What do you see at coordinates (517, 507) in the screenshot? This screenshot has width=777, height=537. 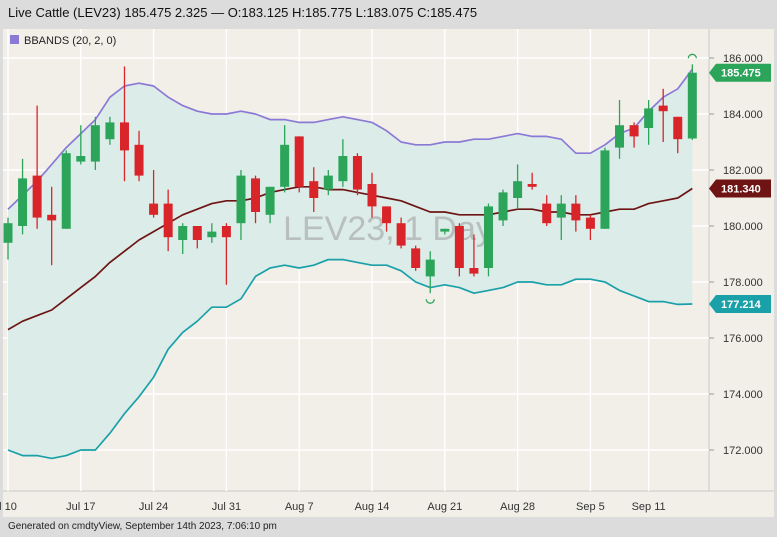 I see `x-tick-label: Aug 28` at bounding box center [517, 507].